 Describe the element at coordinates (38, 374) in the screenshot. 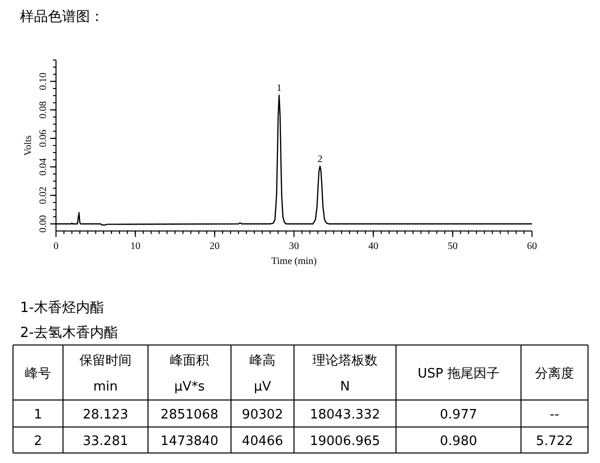

I see `text: 峰号` at that location.